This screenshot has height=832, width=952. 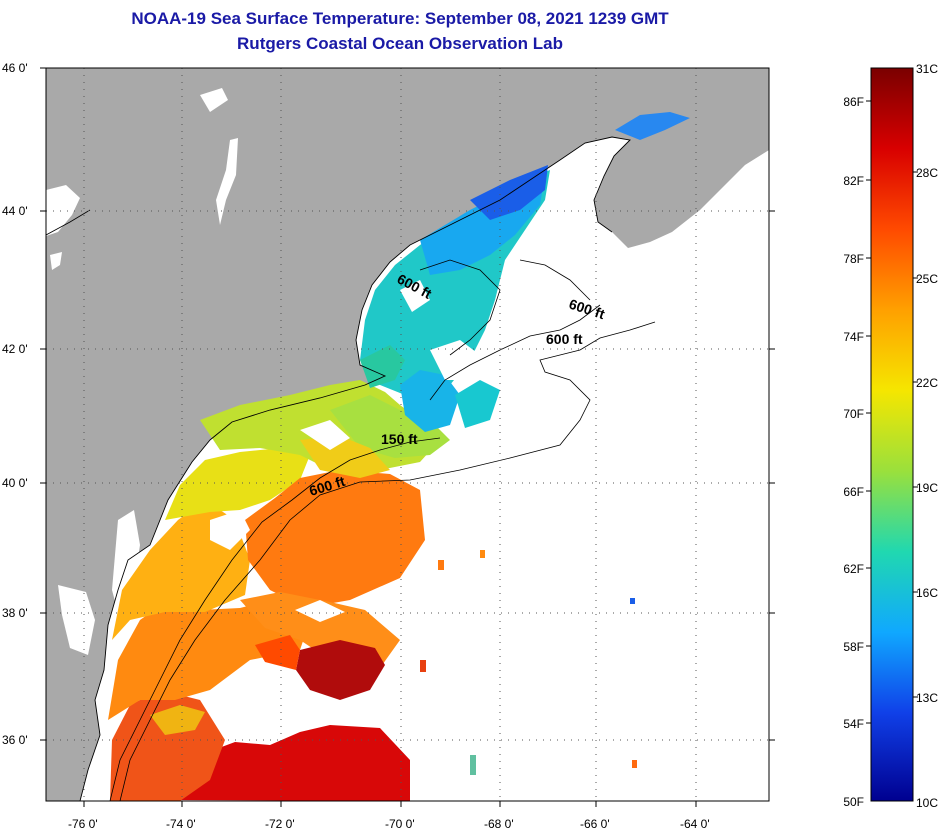 I want to click on colorbar-ticks, so click(x=892, y=412).